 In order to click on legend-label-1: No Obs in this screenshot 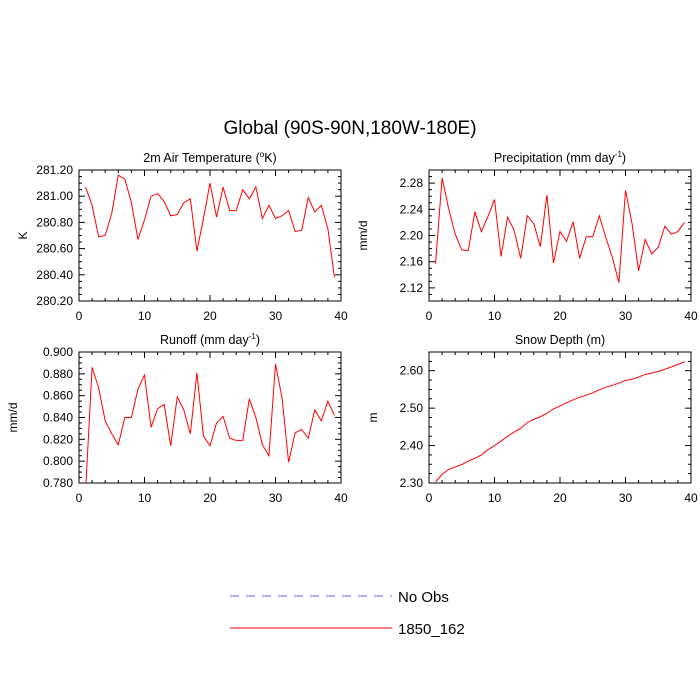, I will do `click(423, 597)`.